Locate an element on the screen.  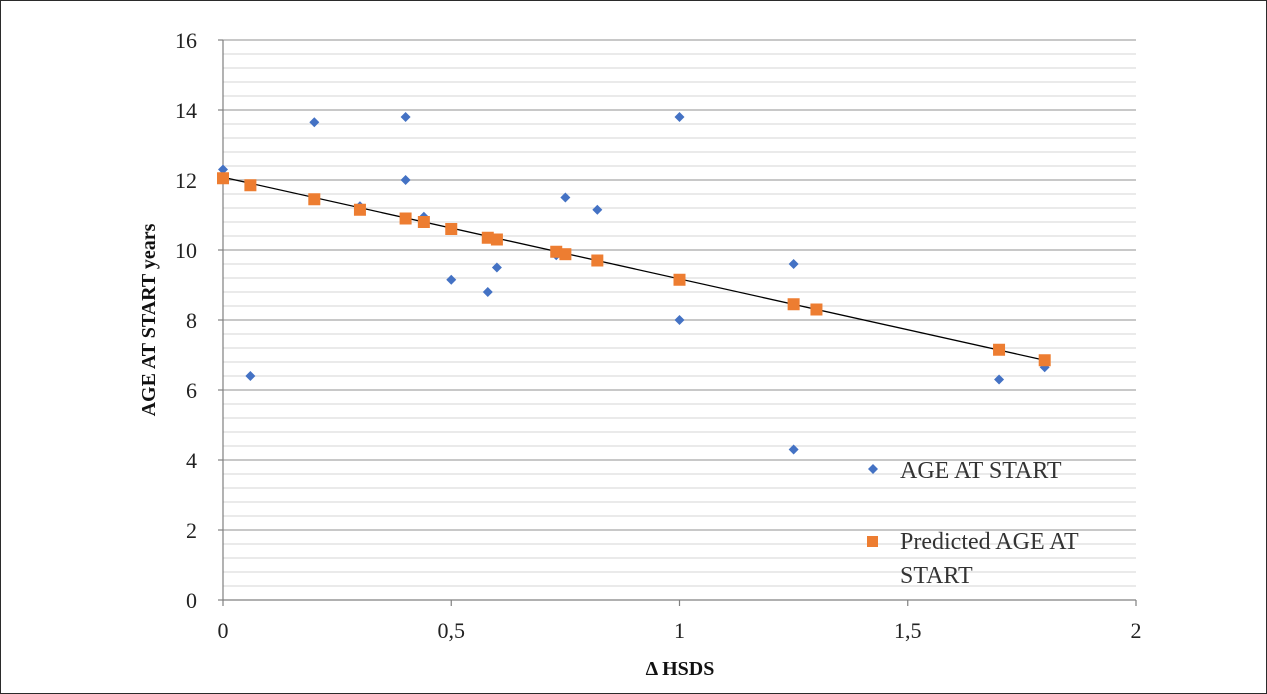
y-tick-label: 16 is located at coordinates (186, 40).